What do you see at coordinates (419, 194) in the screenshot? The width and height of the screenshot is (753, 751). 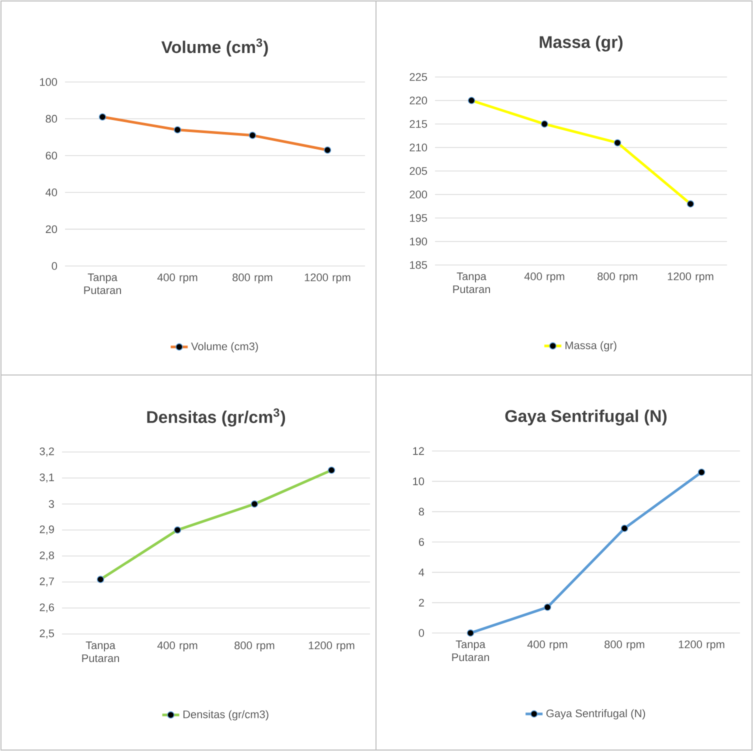 I see `y-tick-label: 200` at bounding box center [419, 194].